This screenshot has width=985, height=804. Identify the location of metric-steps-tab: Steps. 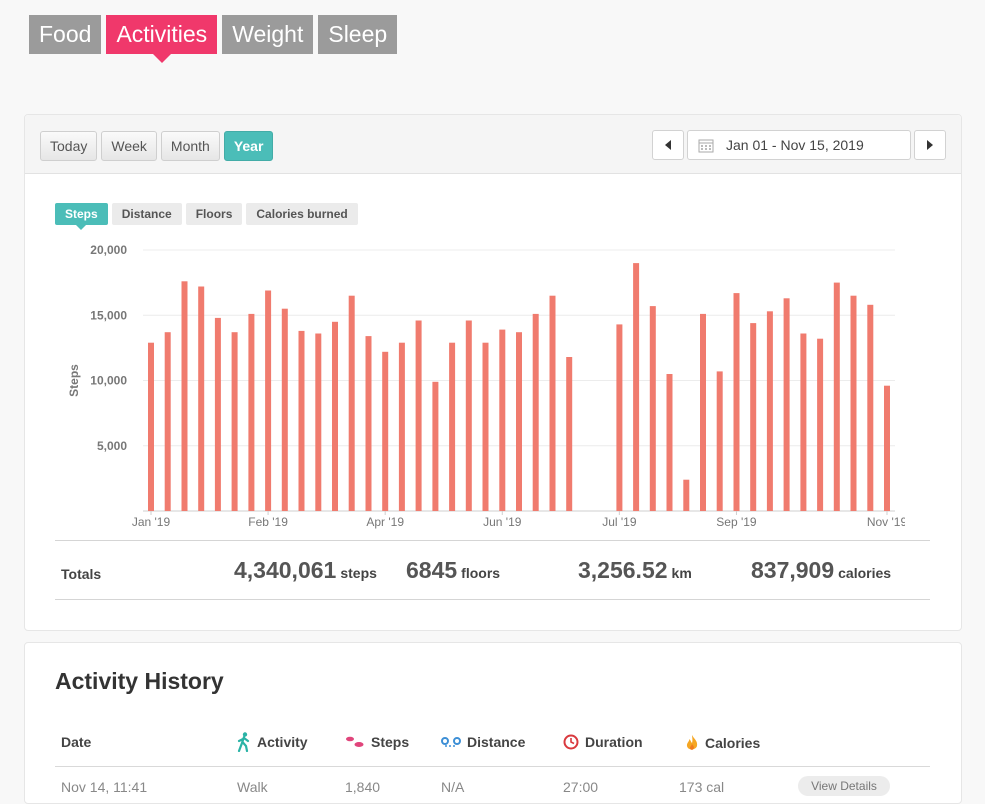
(81, 216).